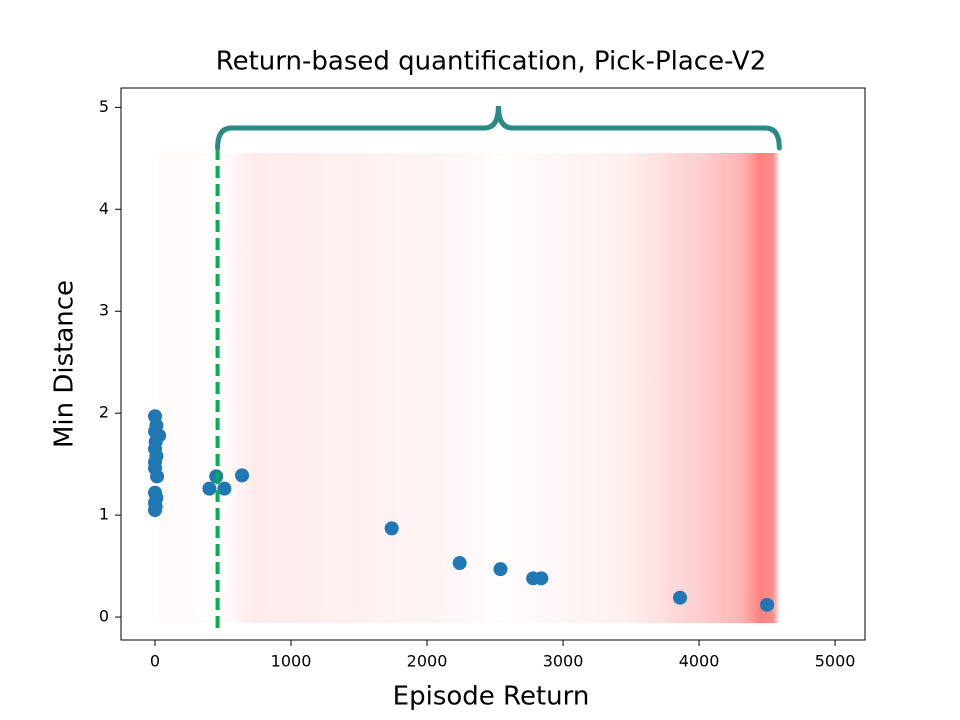 The width and height of the screenshot is (960, 720). What do you see at coordinates (104, 310) in the screenshot?
I see `y-tick-label: 3` at bounding box center [104, 310].